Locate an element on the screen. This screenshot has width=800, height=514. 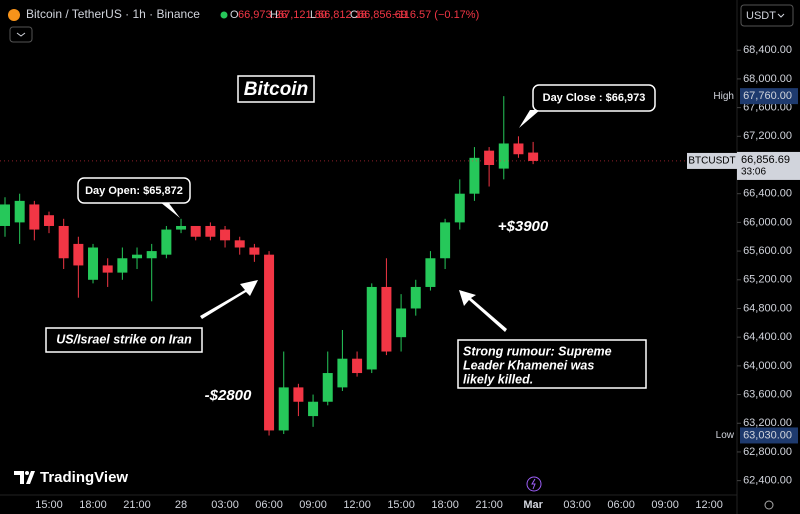
brand: TradingView is located at coordinates (84, 477).